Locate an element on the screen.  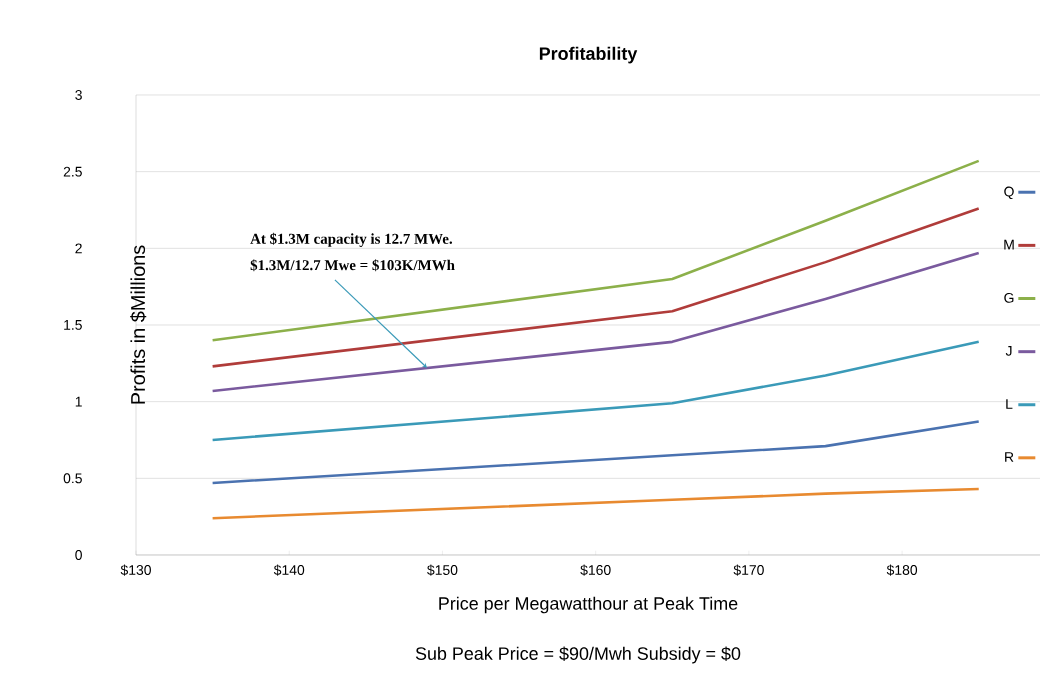
legend-label: G is located at coordinates (1009, 297).